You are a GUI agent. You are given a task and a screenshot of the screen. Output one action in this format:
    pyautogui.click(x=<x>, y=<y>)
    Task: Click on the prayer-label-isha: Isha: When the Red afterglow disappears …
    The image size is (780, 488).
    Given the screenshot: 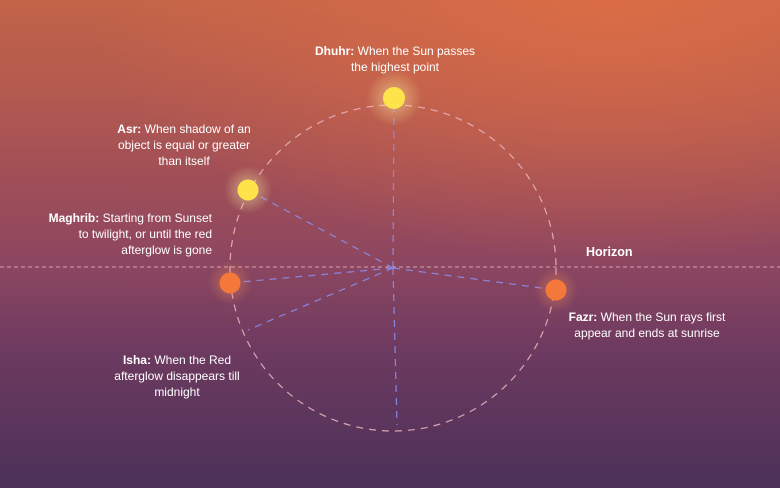 What is the action you would take?
    pyautogui.click(x=177, y=376)
    